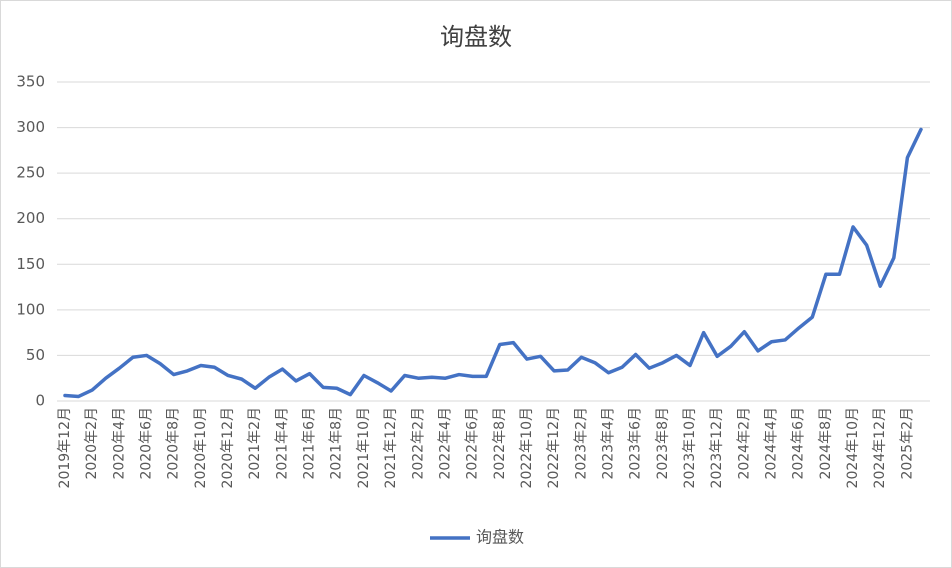 The width and height of the screenshot is (952, 568). What do you see at coordinates (30, 309) in the screenshot?
I see `y-tick-label: 100` at bounding box center [30, 309].